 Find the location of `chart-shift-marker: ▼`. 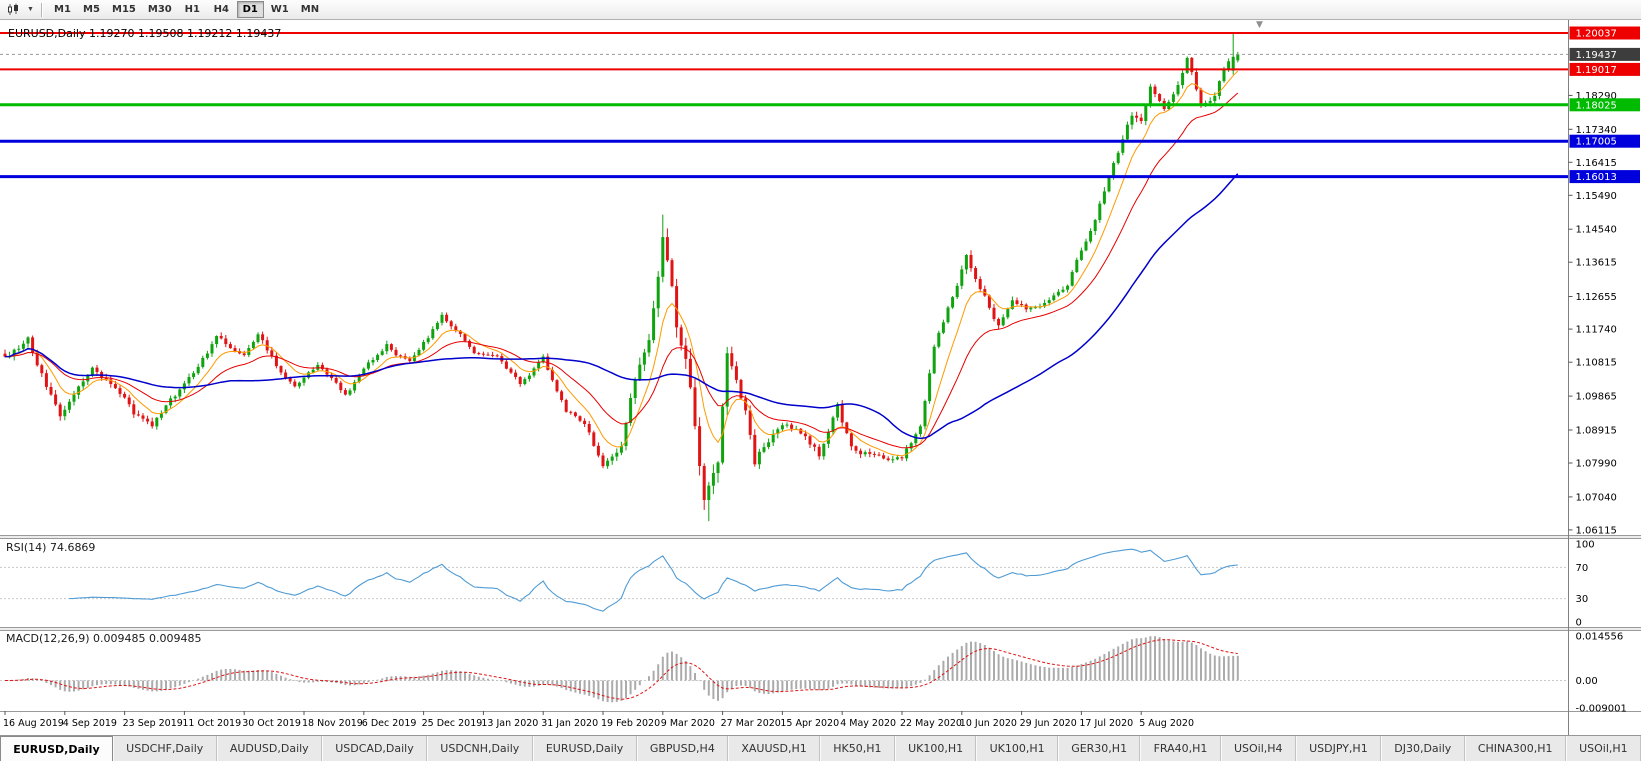

chart-shift-marker: ▼ is located at coordinates (1259, 25).